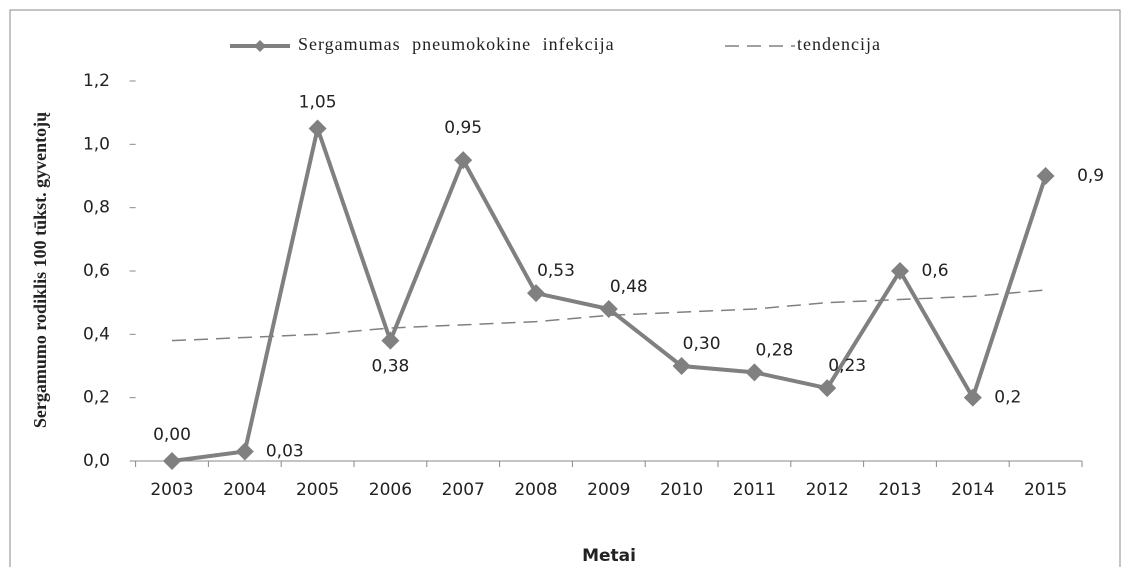 Image resolution: width=1131 pixels, height=567 pixels. What do you see at coordinates (847, 366) in the screenshot?
I see `data-label: 0,23` at bounding box center [847, 366].